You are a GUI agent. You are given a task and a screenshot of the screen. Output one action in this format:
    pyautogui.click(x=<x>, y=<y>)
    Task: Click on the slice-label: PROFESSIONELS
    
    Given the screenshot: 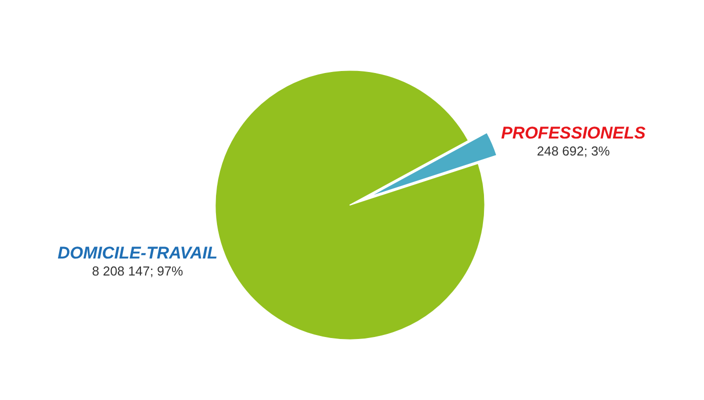 What is the action you would take?
    pyautogui.click(x=573, y=133)
    